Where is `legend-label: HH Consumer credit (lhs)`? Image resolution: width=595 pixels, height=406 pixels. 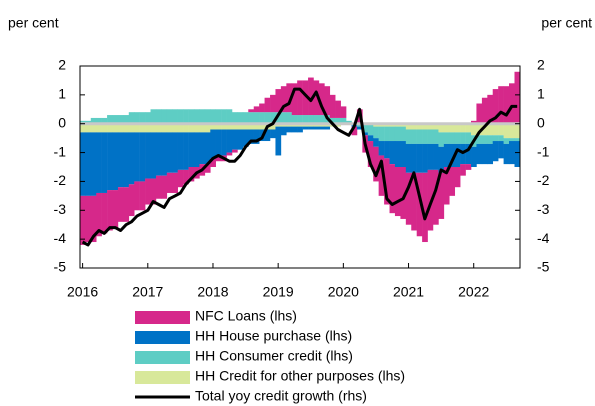
legend-label: HH Consumer credit (lhs) is located at coordinates (274, 356).